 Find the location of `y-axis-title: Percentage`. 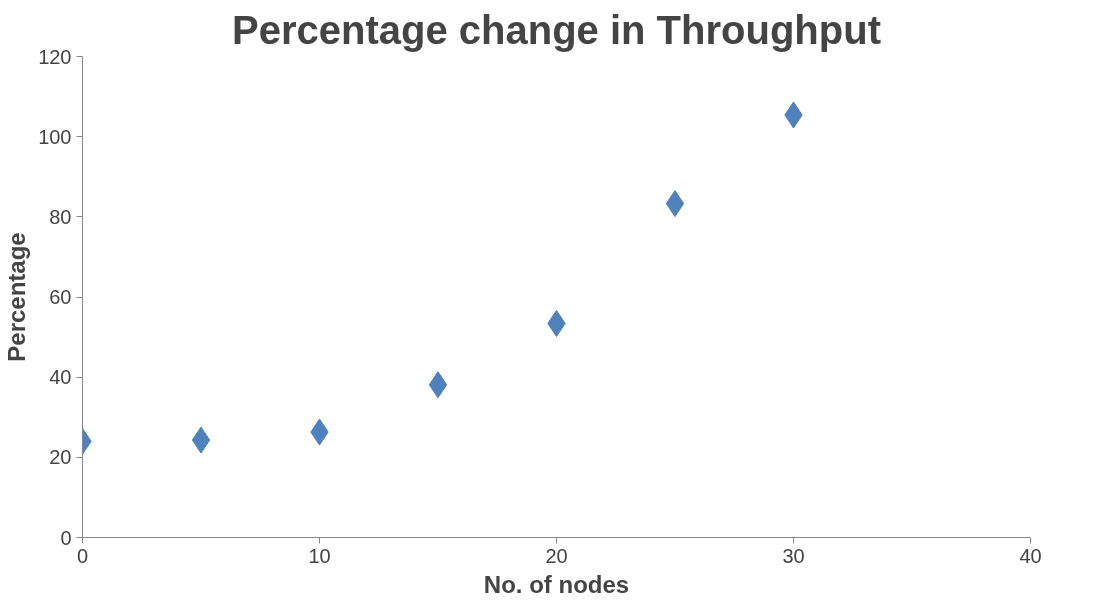

y-axis-title: Percentage is located at coordinates (17, 297).